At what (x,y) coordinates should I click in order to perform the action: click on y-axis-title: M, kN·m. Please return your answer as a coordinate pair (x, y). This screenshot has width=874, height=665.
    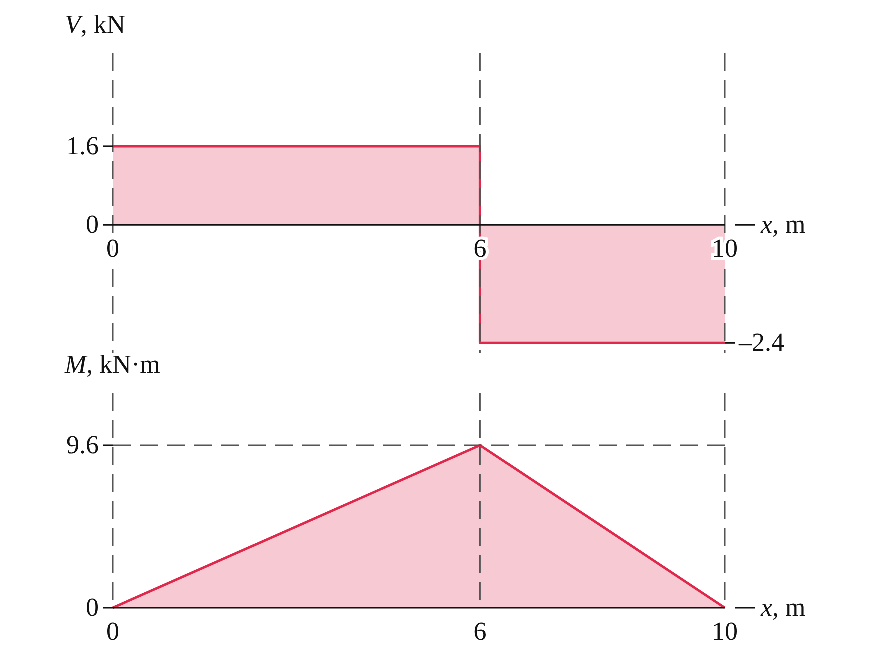
    Looking at the image, I should click on (112, 364).